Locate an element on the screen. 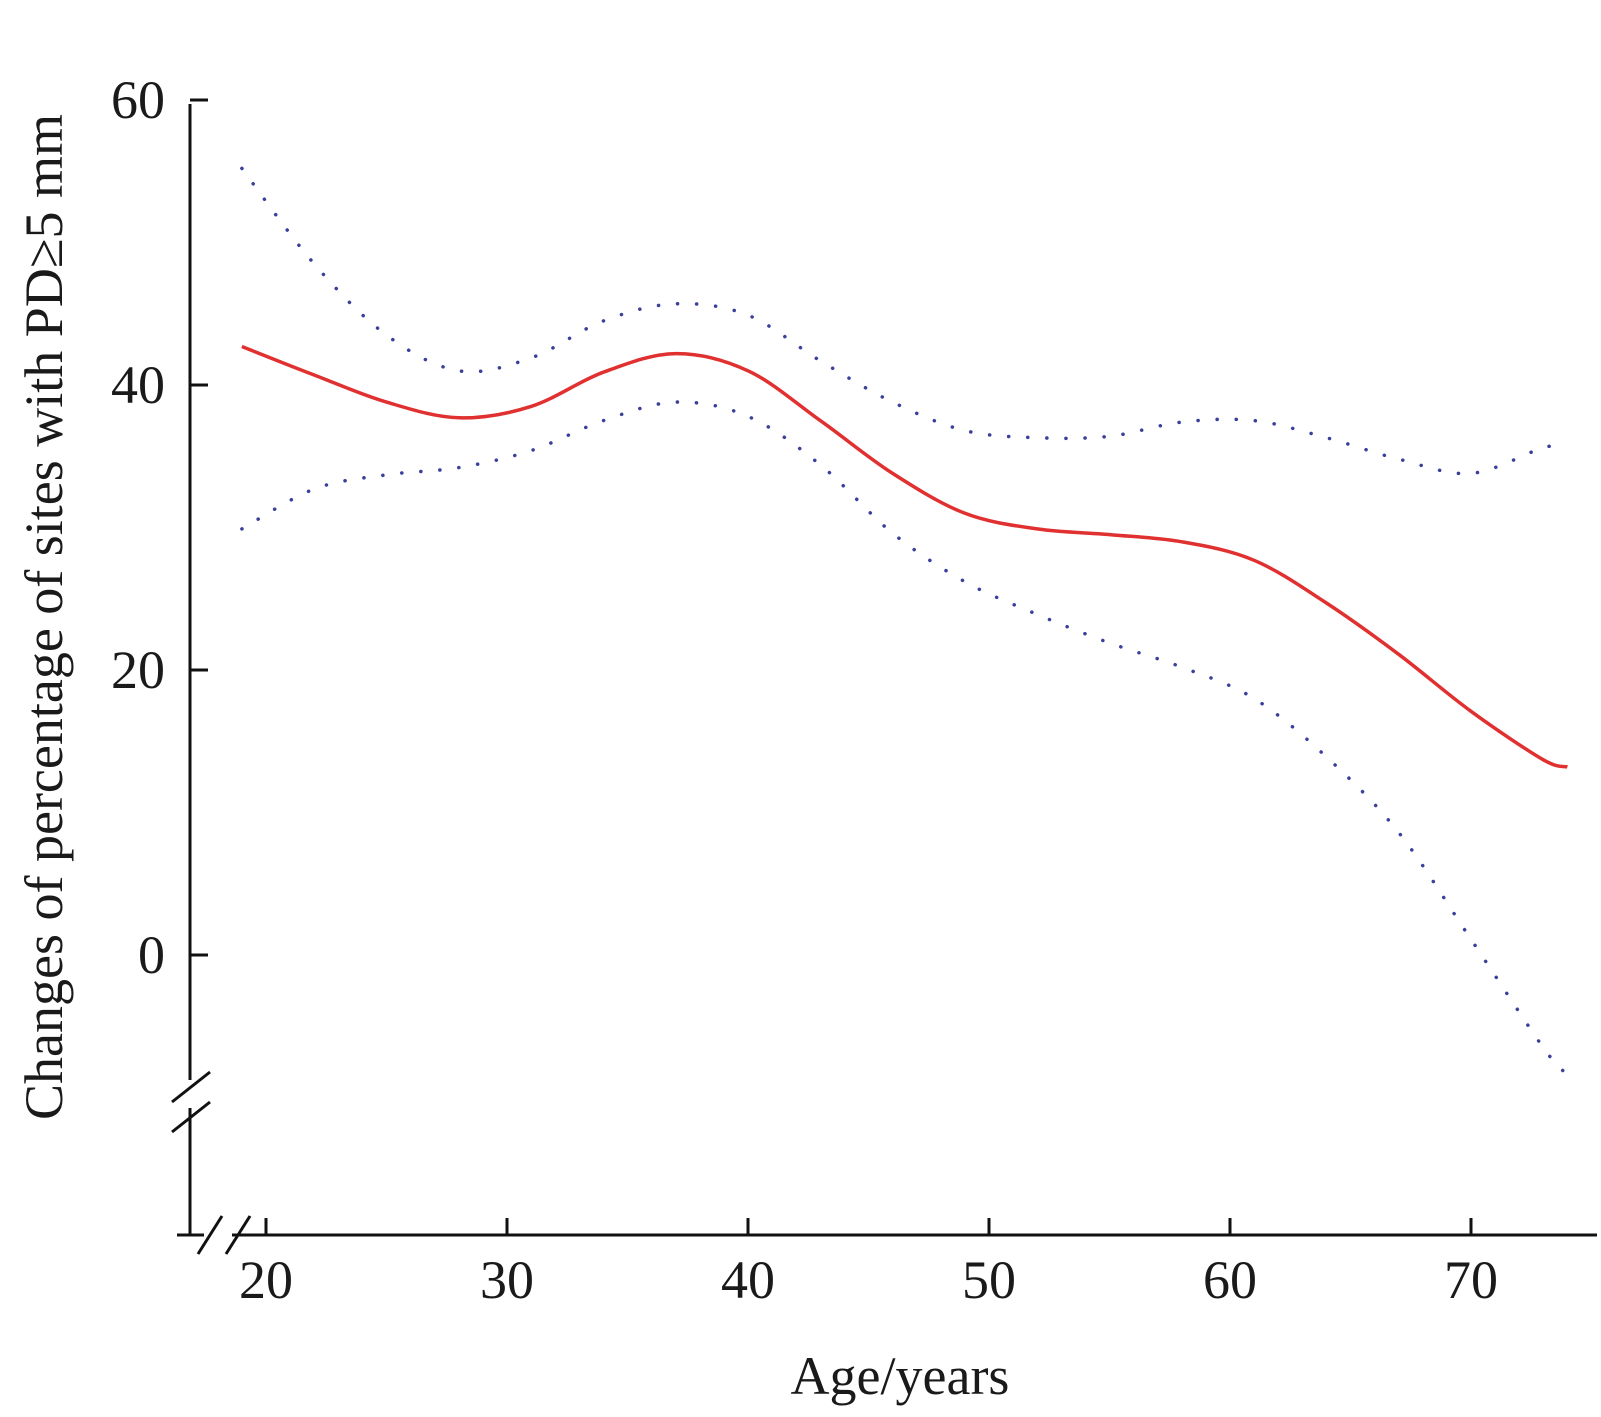  x-tick-label: 70 is located at coordinates (1471, 1280).